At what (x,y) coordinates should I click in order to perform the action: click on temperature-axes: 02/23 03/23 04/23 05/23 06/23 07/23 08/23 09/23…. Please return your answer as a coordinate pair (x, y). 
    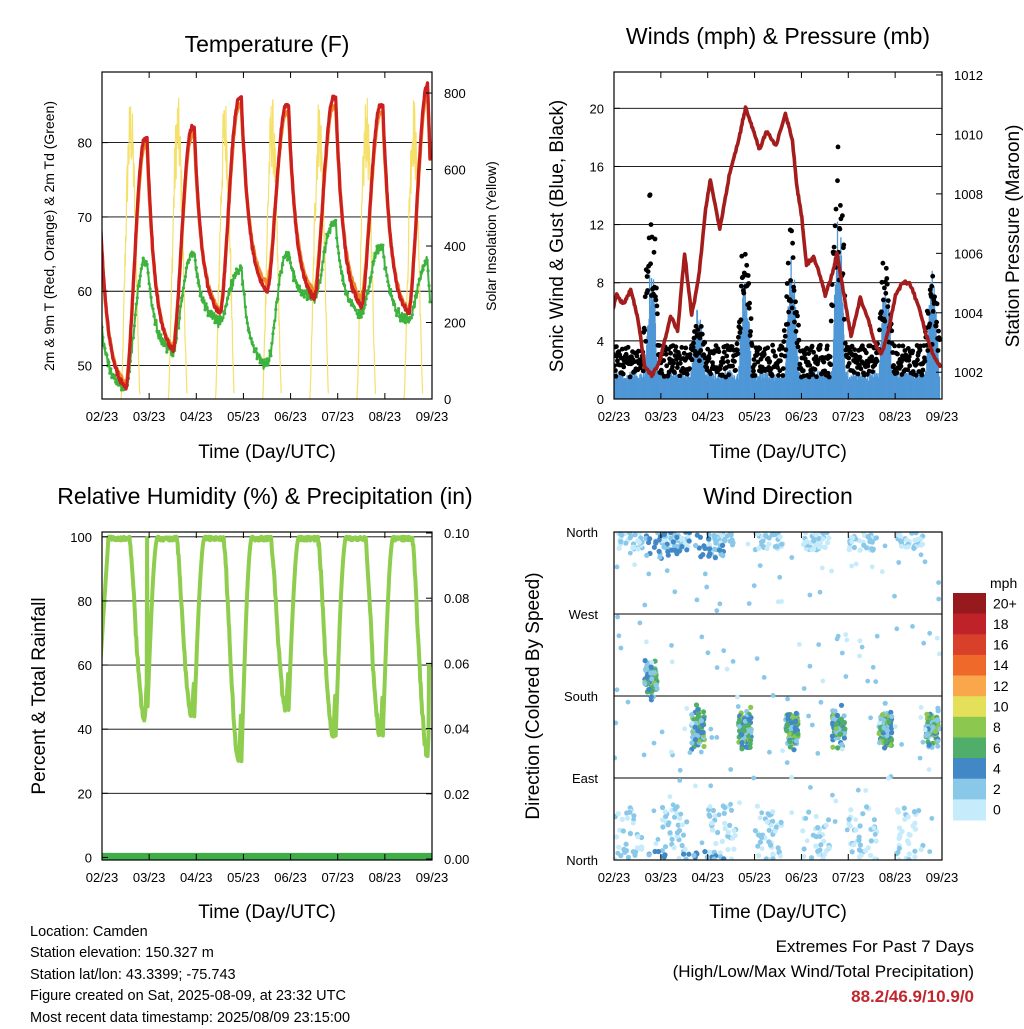
    Looking at the image, I should click on (272, 248).